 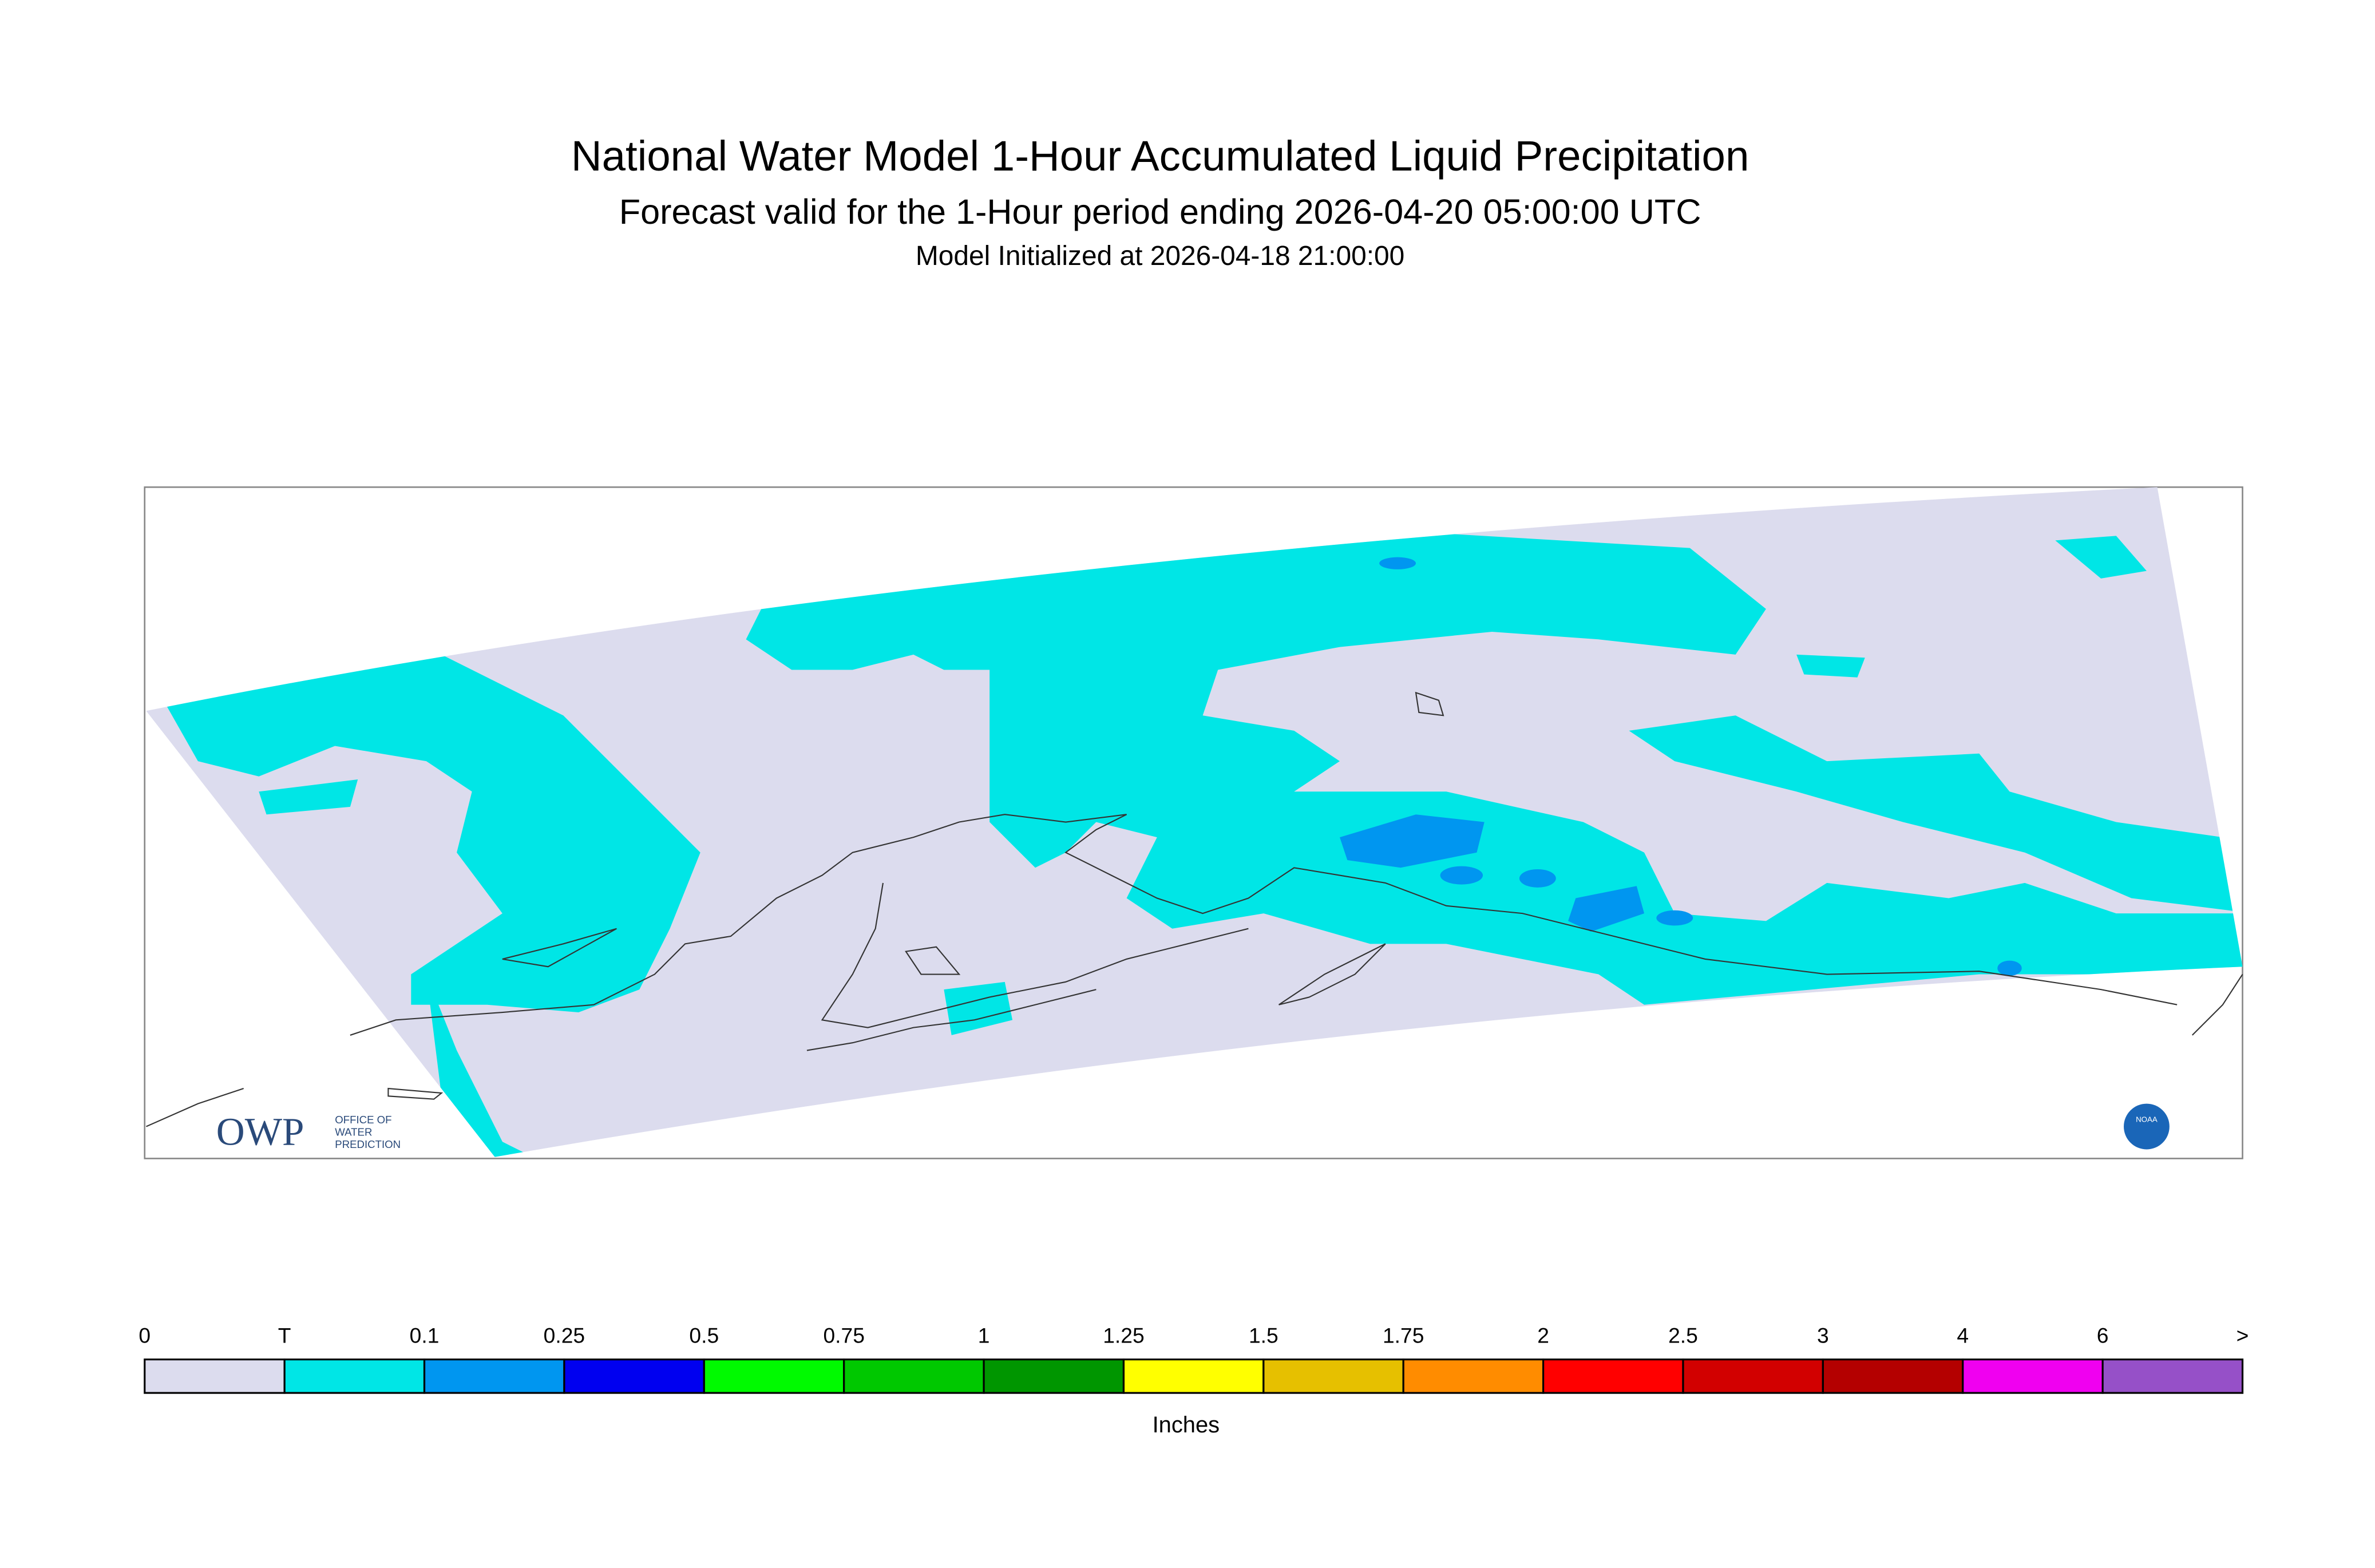 What do you see at coordinates (2147, 1119) in the screenshot?
I see `noaa-text: NOAA` at bounding box center [2147, 1119].